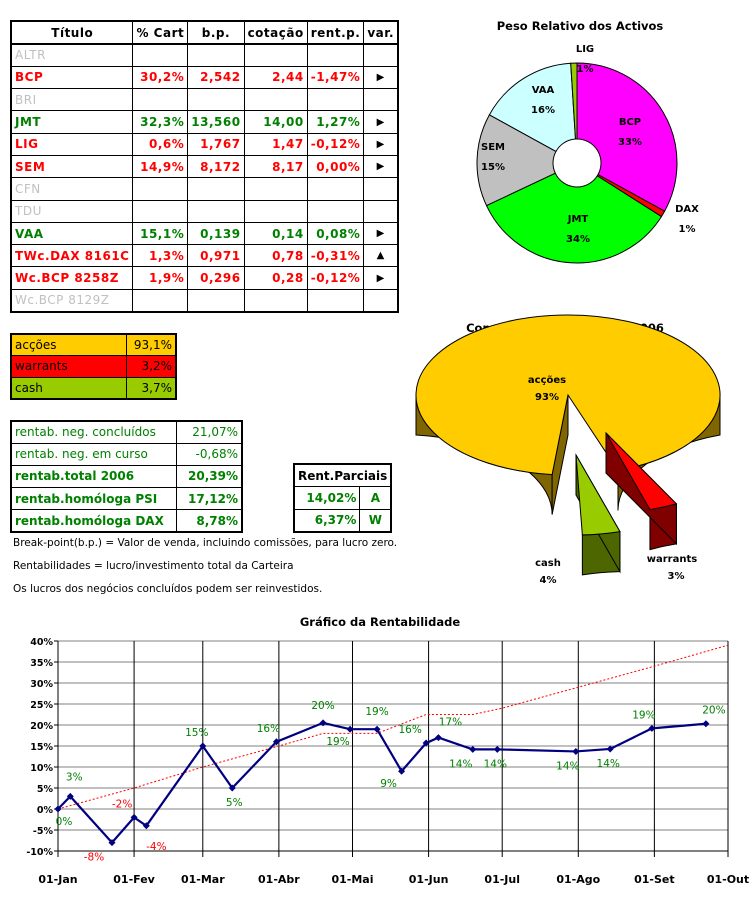  What do you see at coordinates (502, 879) in the screenshot?
I see `x-tick-label: 01-Jul` at bounding box center [502, 879].